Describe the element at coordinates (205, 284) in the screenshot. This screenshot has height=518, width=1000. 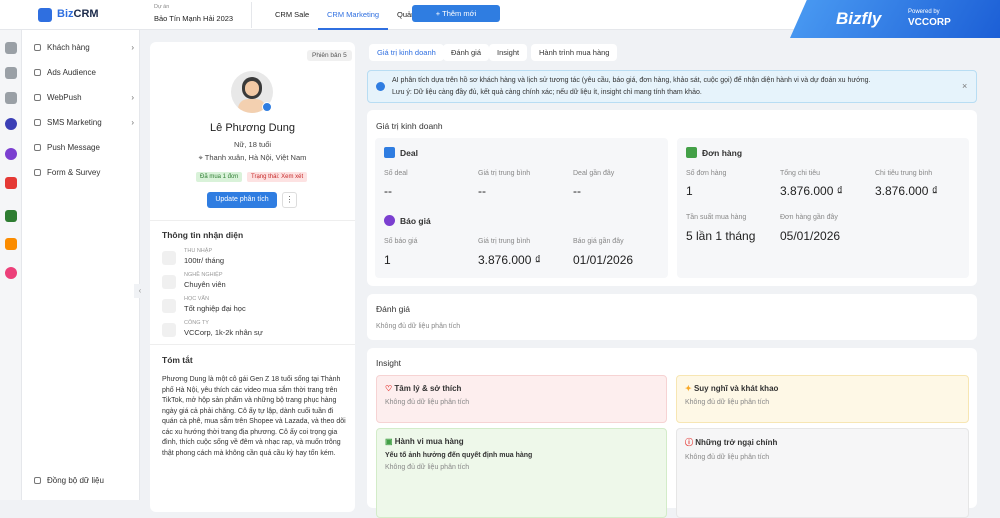
I see `identity-value: Chuyên viên` at that location.